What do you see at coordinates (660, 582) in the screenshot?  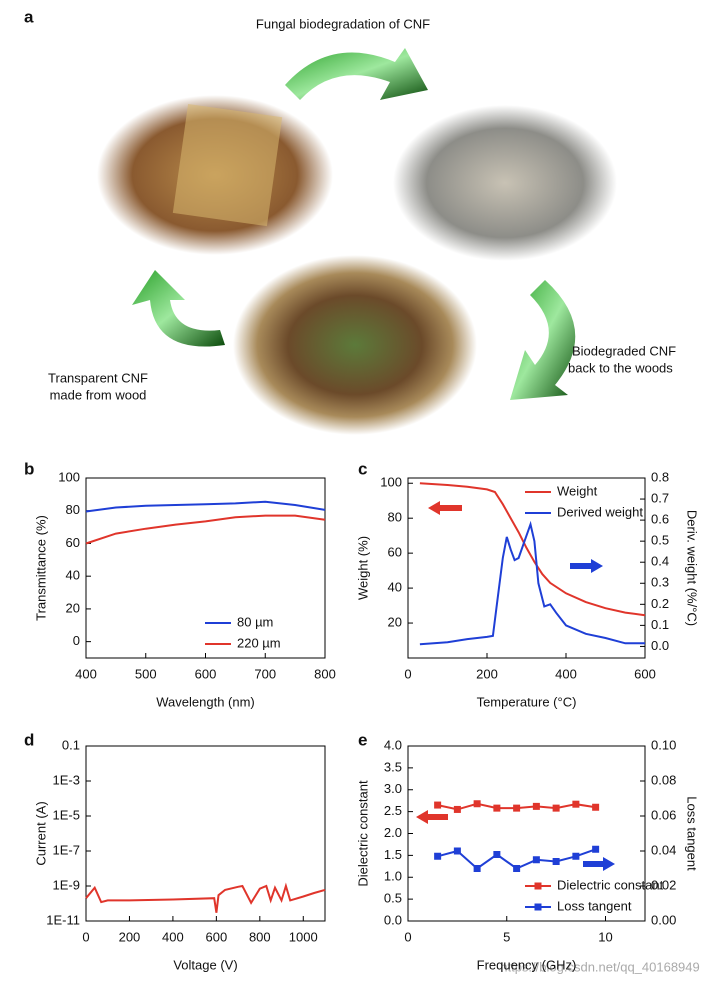 I see `y2-tick-label: 0.3` at bounding box center [660, 582].